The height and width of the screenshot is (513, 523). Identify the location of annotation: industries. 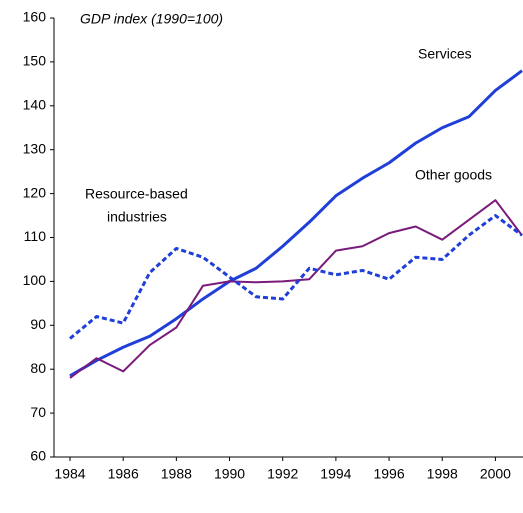
(137, 217).